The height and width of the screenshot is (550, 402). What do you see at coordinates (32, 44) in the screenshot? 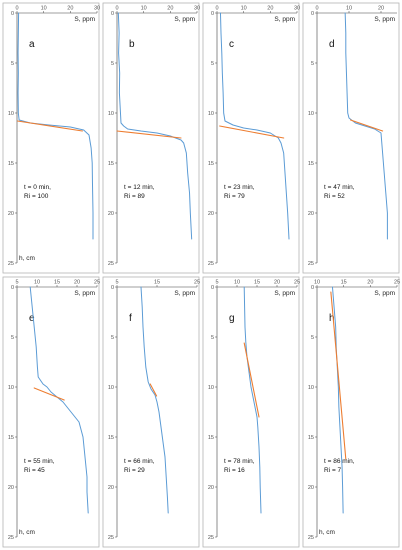
I see `panel-letter: a` at bounding box center [32, 44].